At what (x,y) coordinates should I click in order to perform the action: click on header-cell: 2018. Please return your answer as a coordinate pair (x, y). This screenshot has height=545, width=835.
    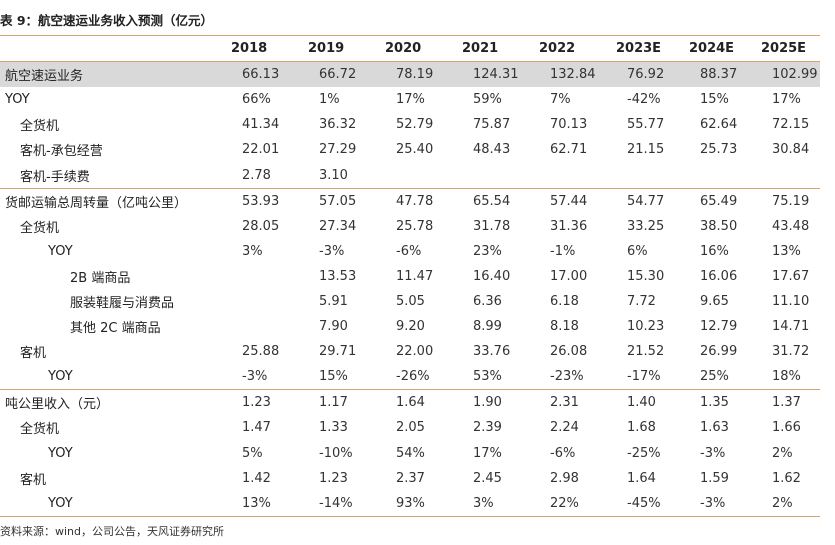
    Looking at the image, I should click on (256, 48).